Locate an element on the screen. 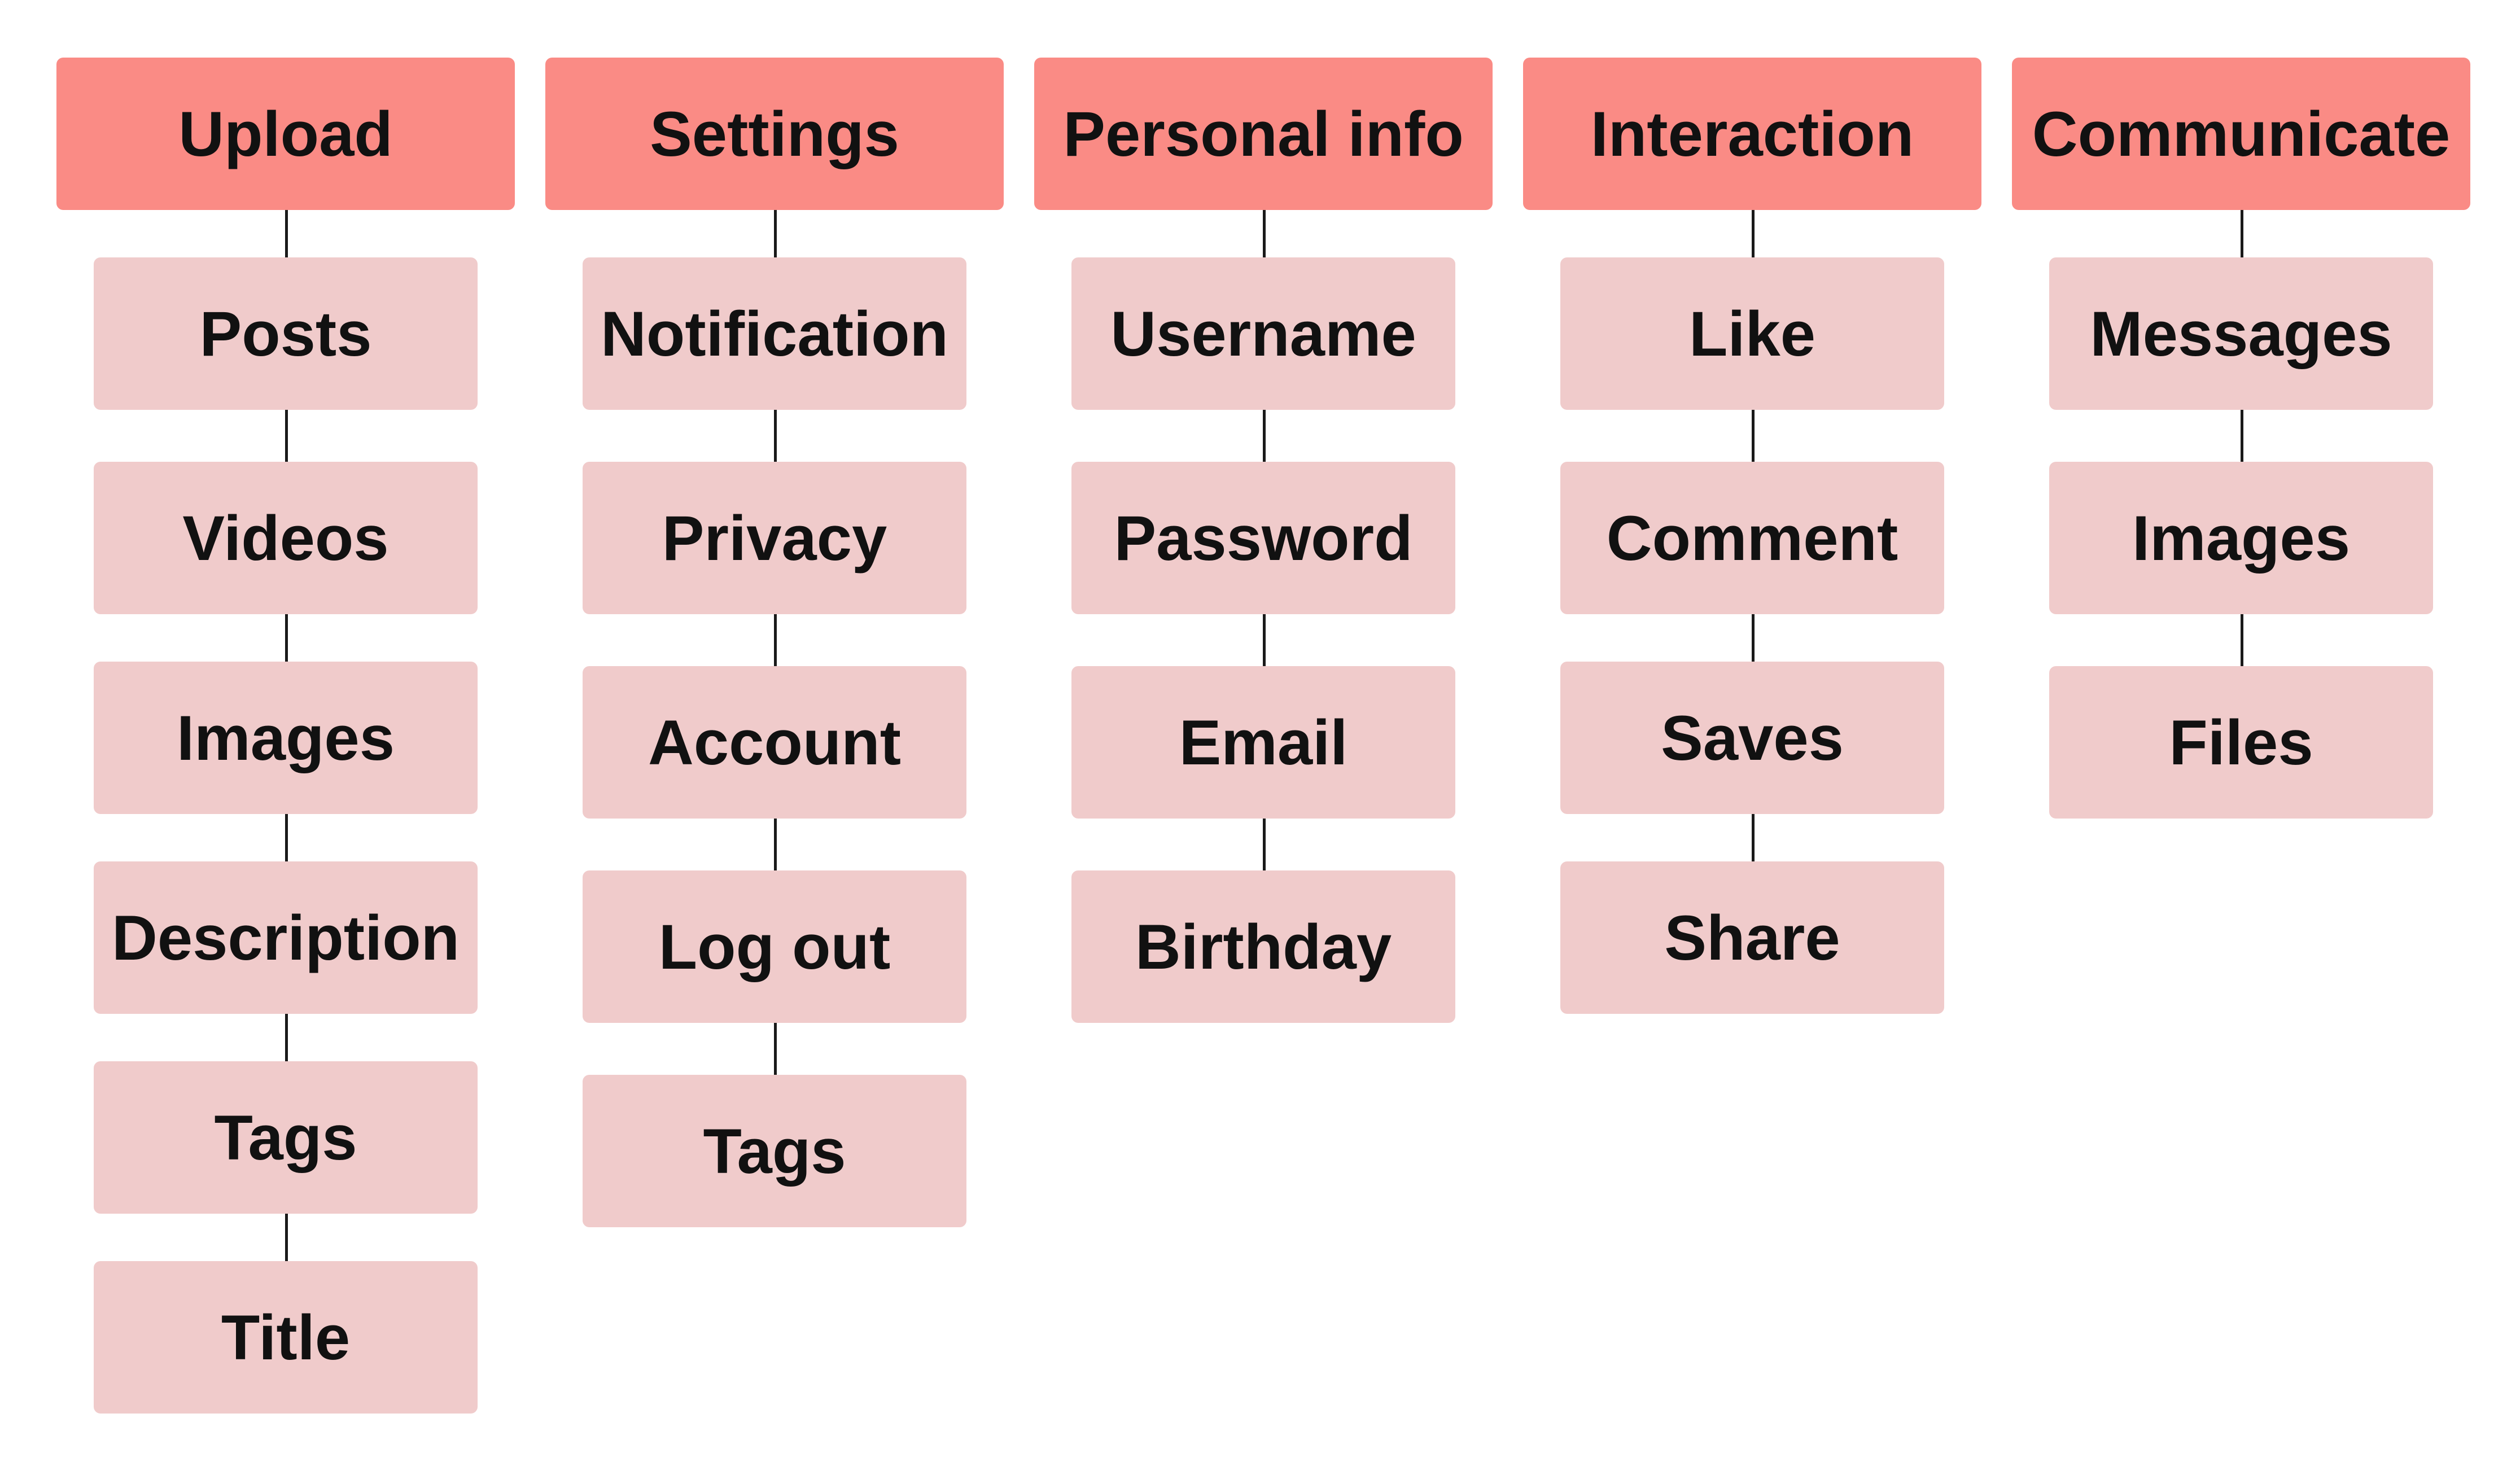 This screenshot has width=2520, height=1479. group-header: Interaction is located at coordinates (1752, 134).